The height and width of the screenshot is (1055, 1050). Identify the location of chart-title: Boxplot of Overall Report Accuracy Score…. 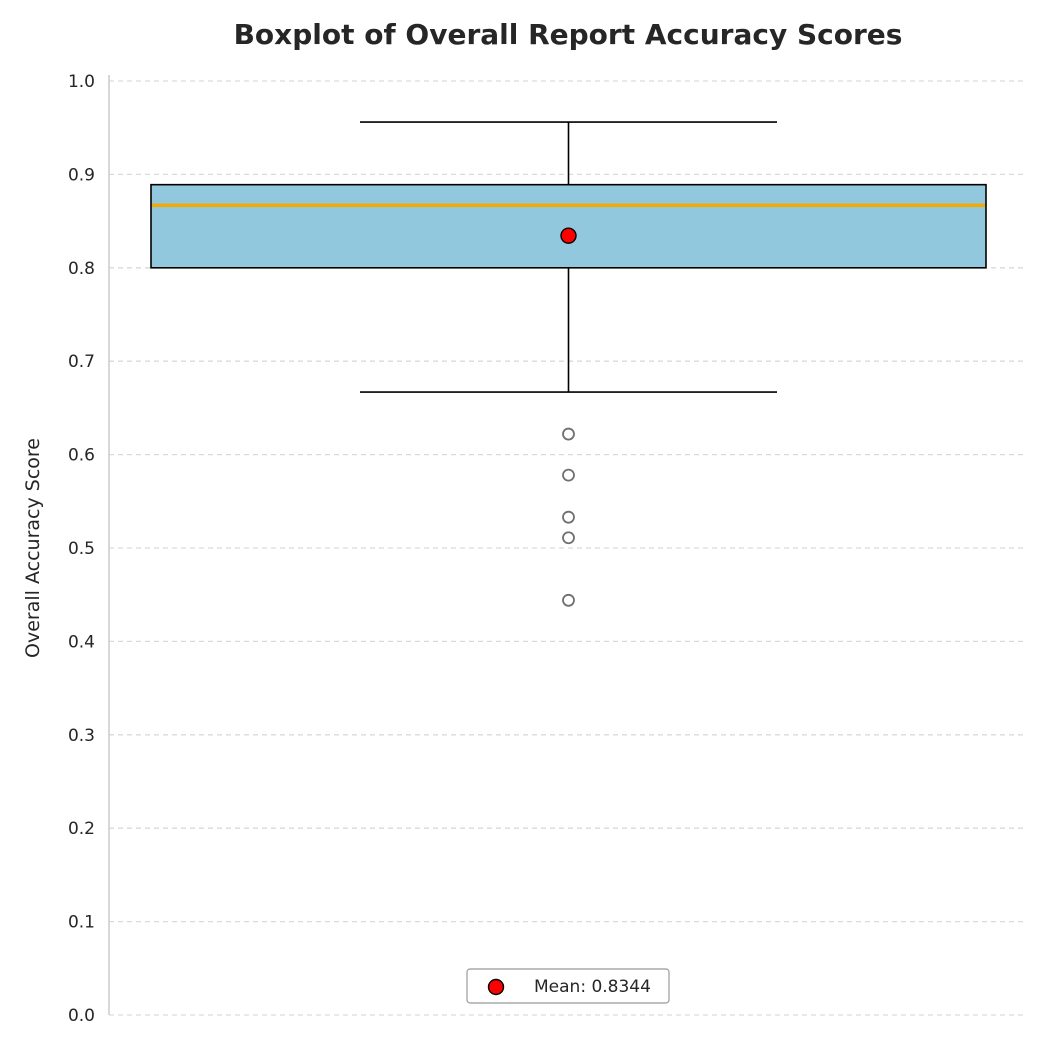
(568, 34).